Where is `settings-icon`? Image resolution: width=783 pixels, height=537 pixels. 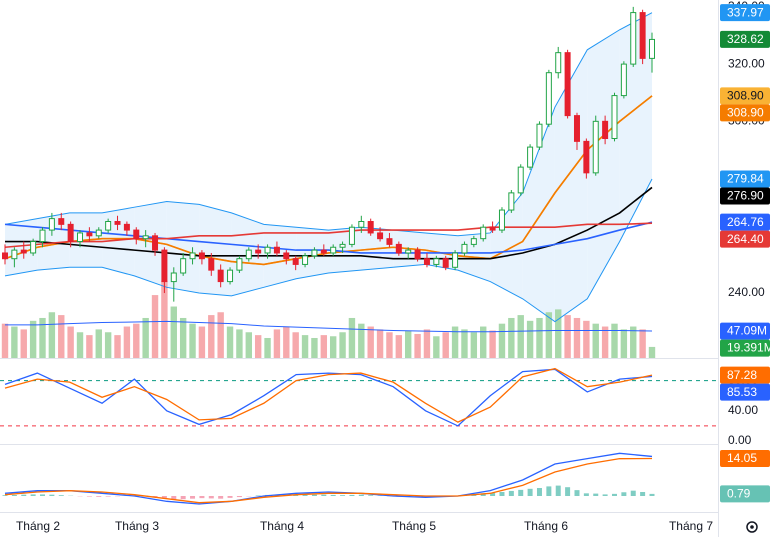 settings-icon is located at coordinates (752, 527).